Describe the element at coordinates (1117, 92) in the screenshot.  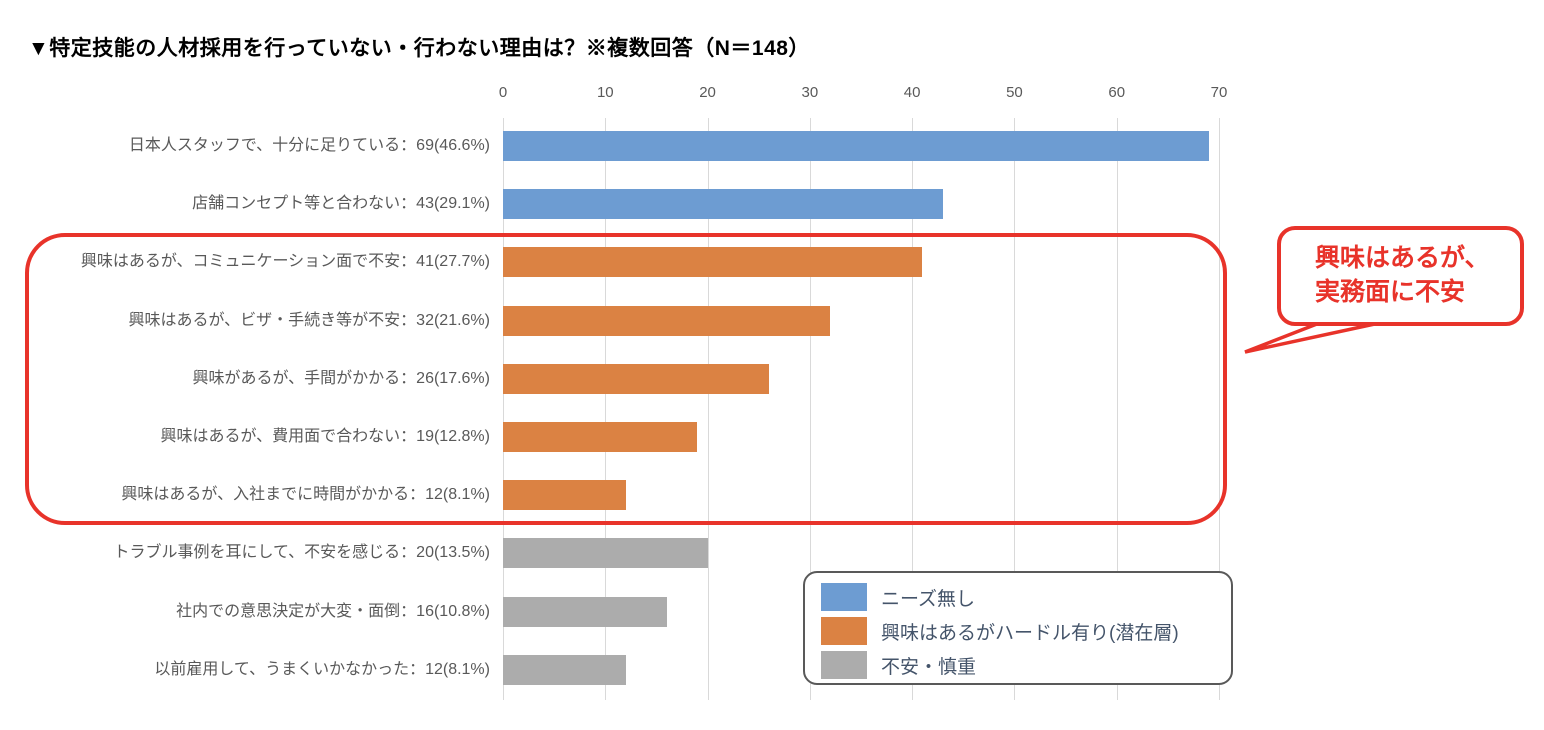
I see `axis-tick-label: 60` at that location.